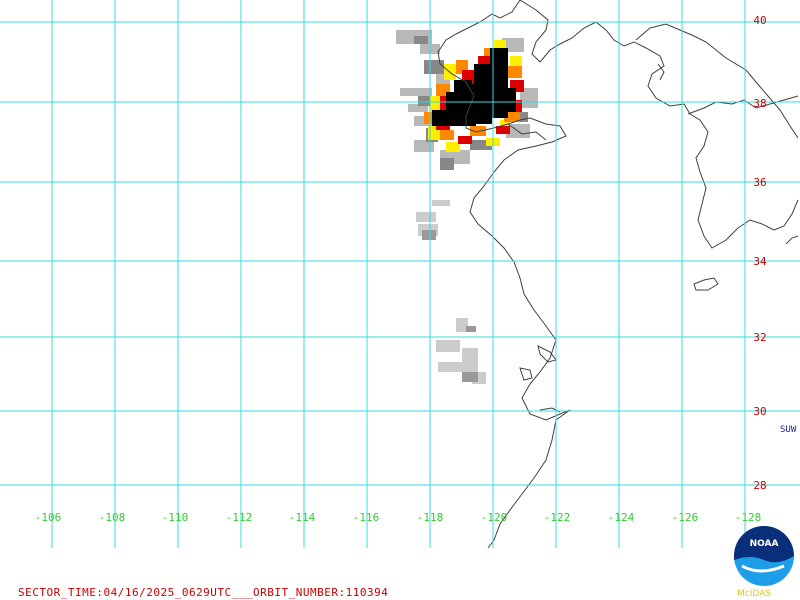 The width and height of the screenshot is (800, 600). What do you see at coordinates (748, 517) in the screenshot?
I see `lon-label: -128` at bounding box center [748, 517].